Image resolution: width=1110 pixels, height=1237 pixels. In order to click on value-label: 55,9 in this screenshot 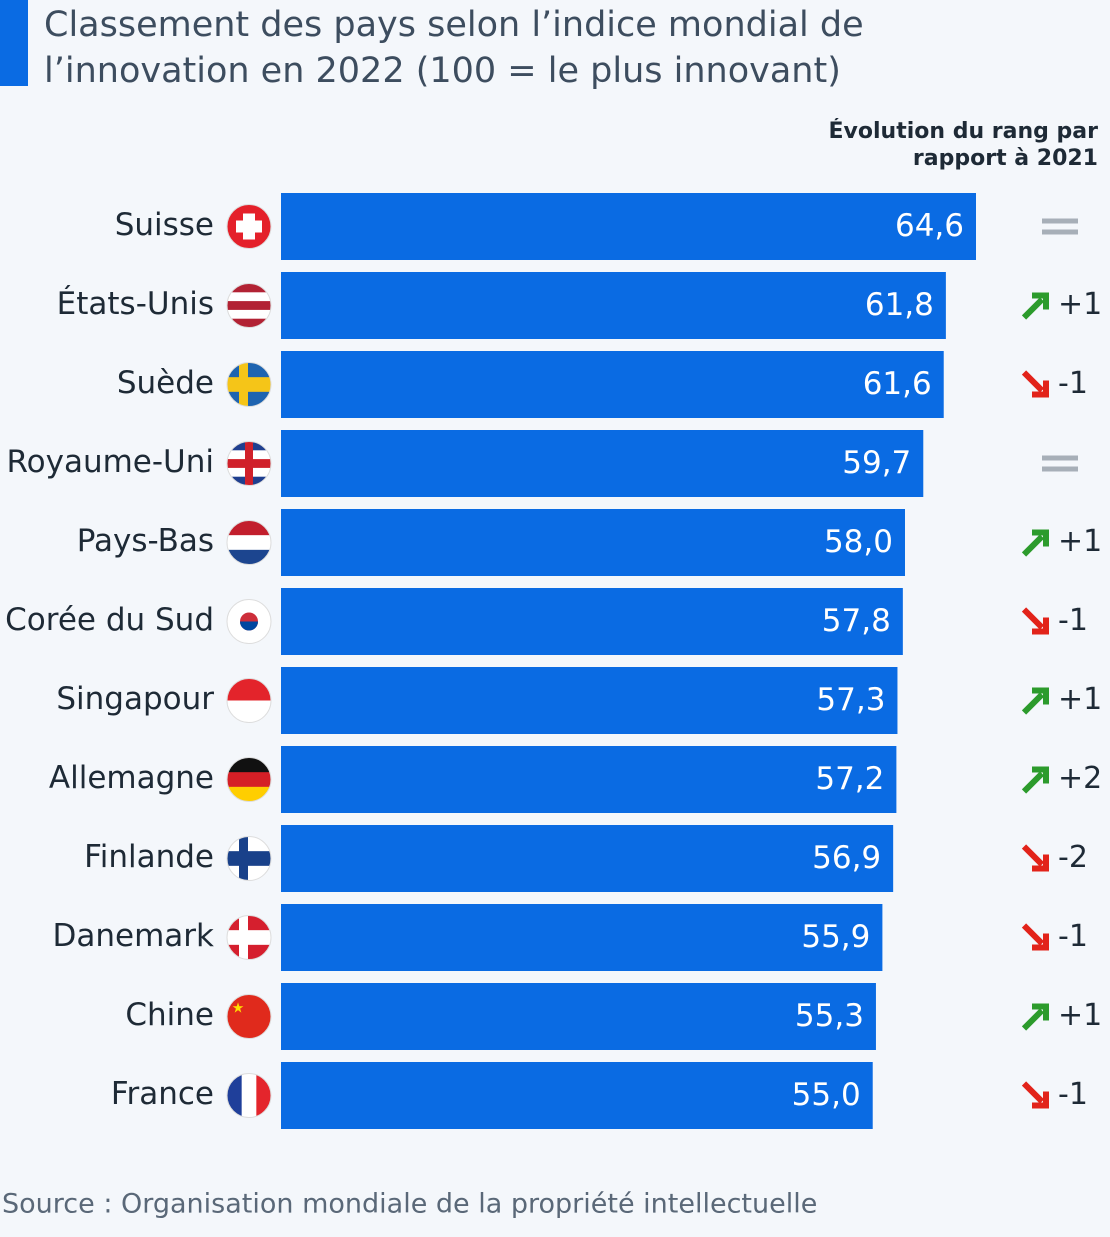, I will do `click(835, 937)`.